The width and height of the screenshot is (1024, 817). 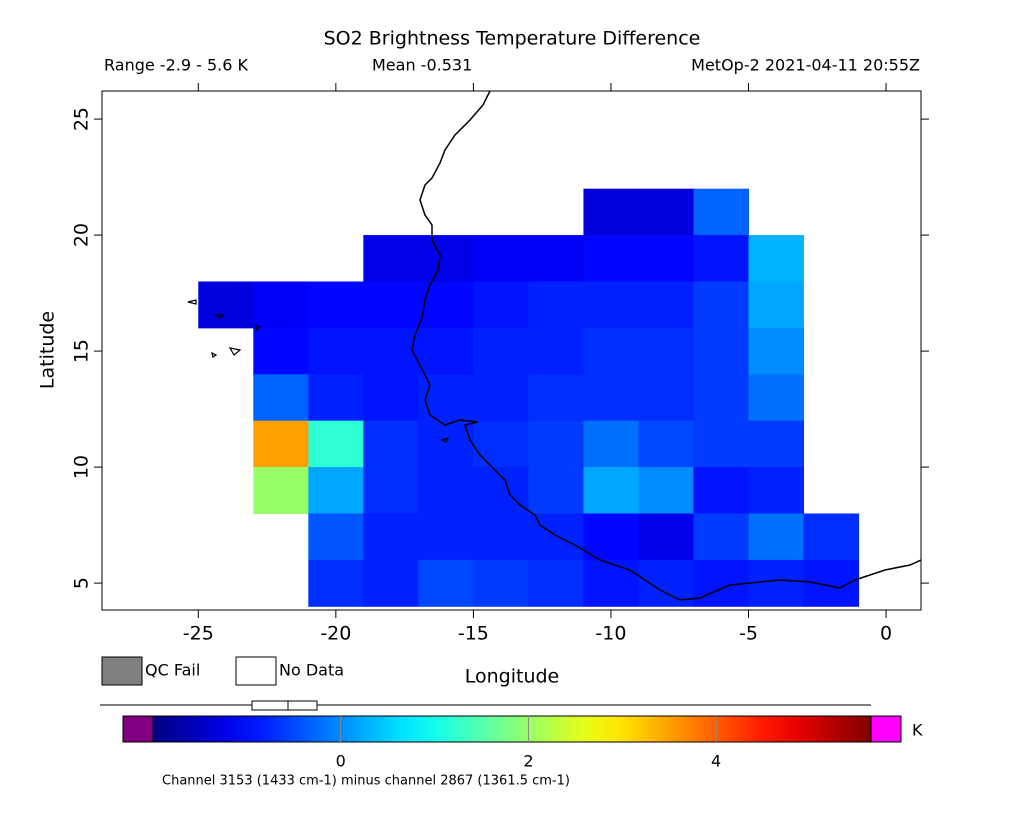 I want to click on x-tick-label: -20, so click(x=335, y=634).